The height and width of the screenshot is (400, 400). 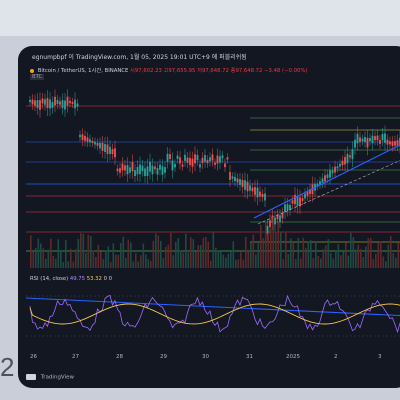 I want to click on x-tick: 26, so click(x=33, y=357).